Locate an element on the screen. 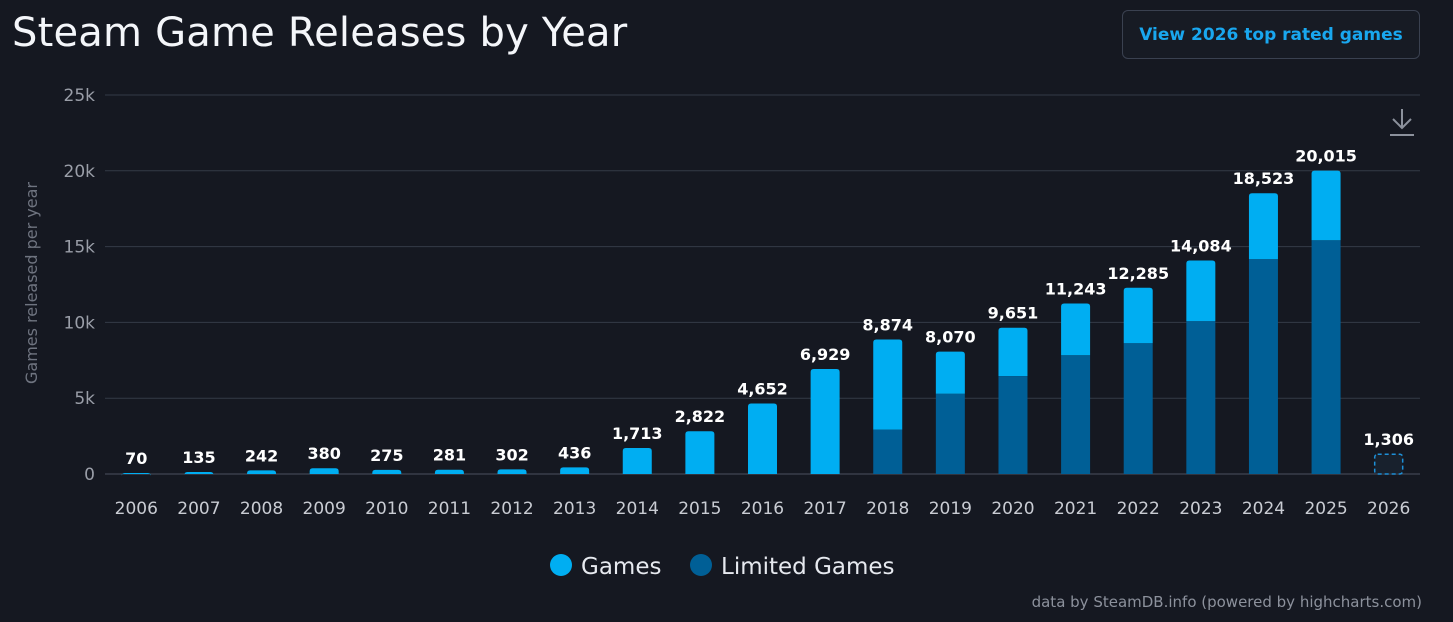 This screenshot has height=622, width=1453. data-label: 302 is located at coordinates (511, 454).